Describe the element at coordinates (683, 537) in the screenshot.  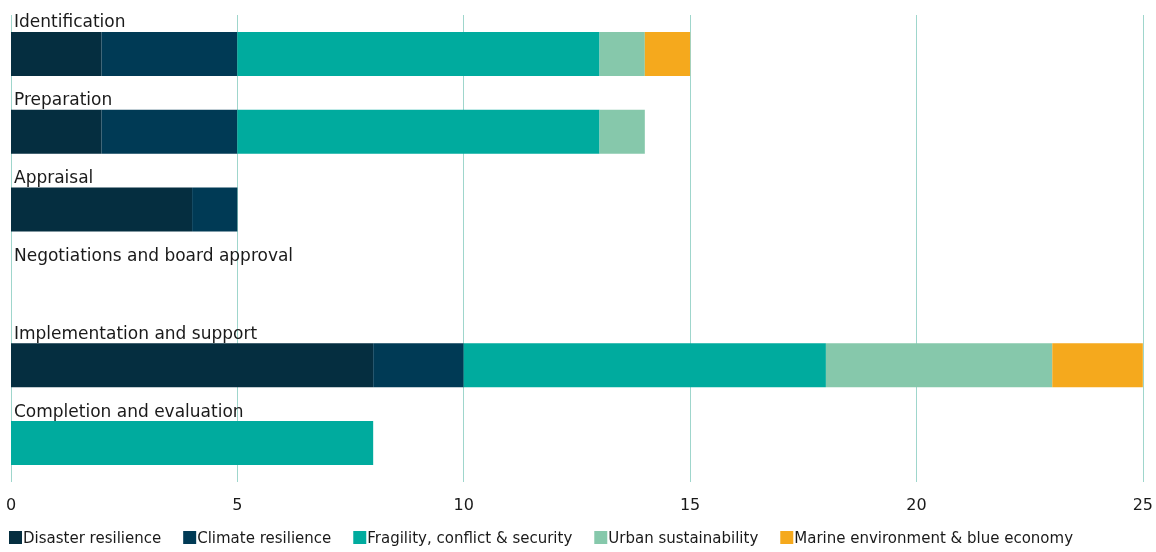
I see `legend-label: Urban sustainability` at that location.